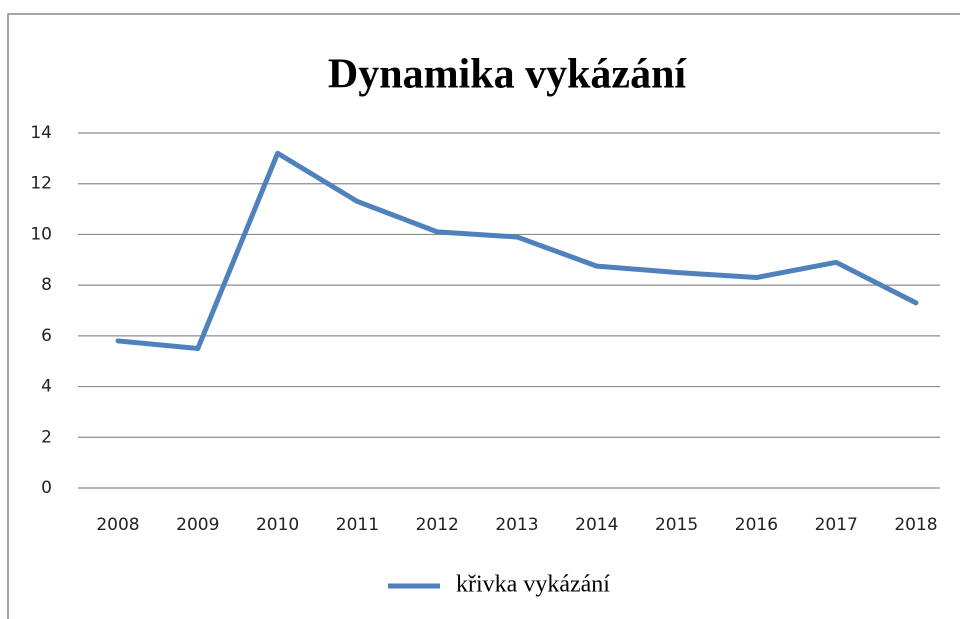 This screenshot has height=619, width=960. I want to click on x-tick-label: 2018, so click(915, 525).